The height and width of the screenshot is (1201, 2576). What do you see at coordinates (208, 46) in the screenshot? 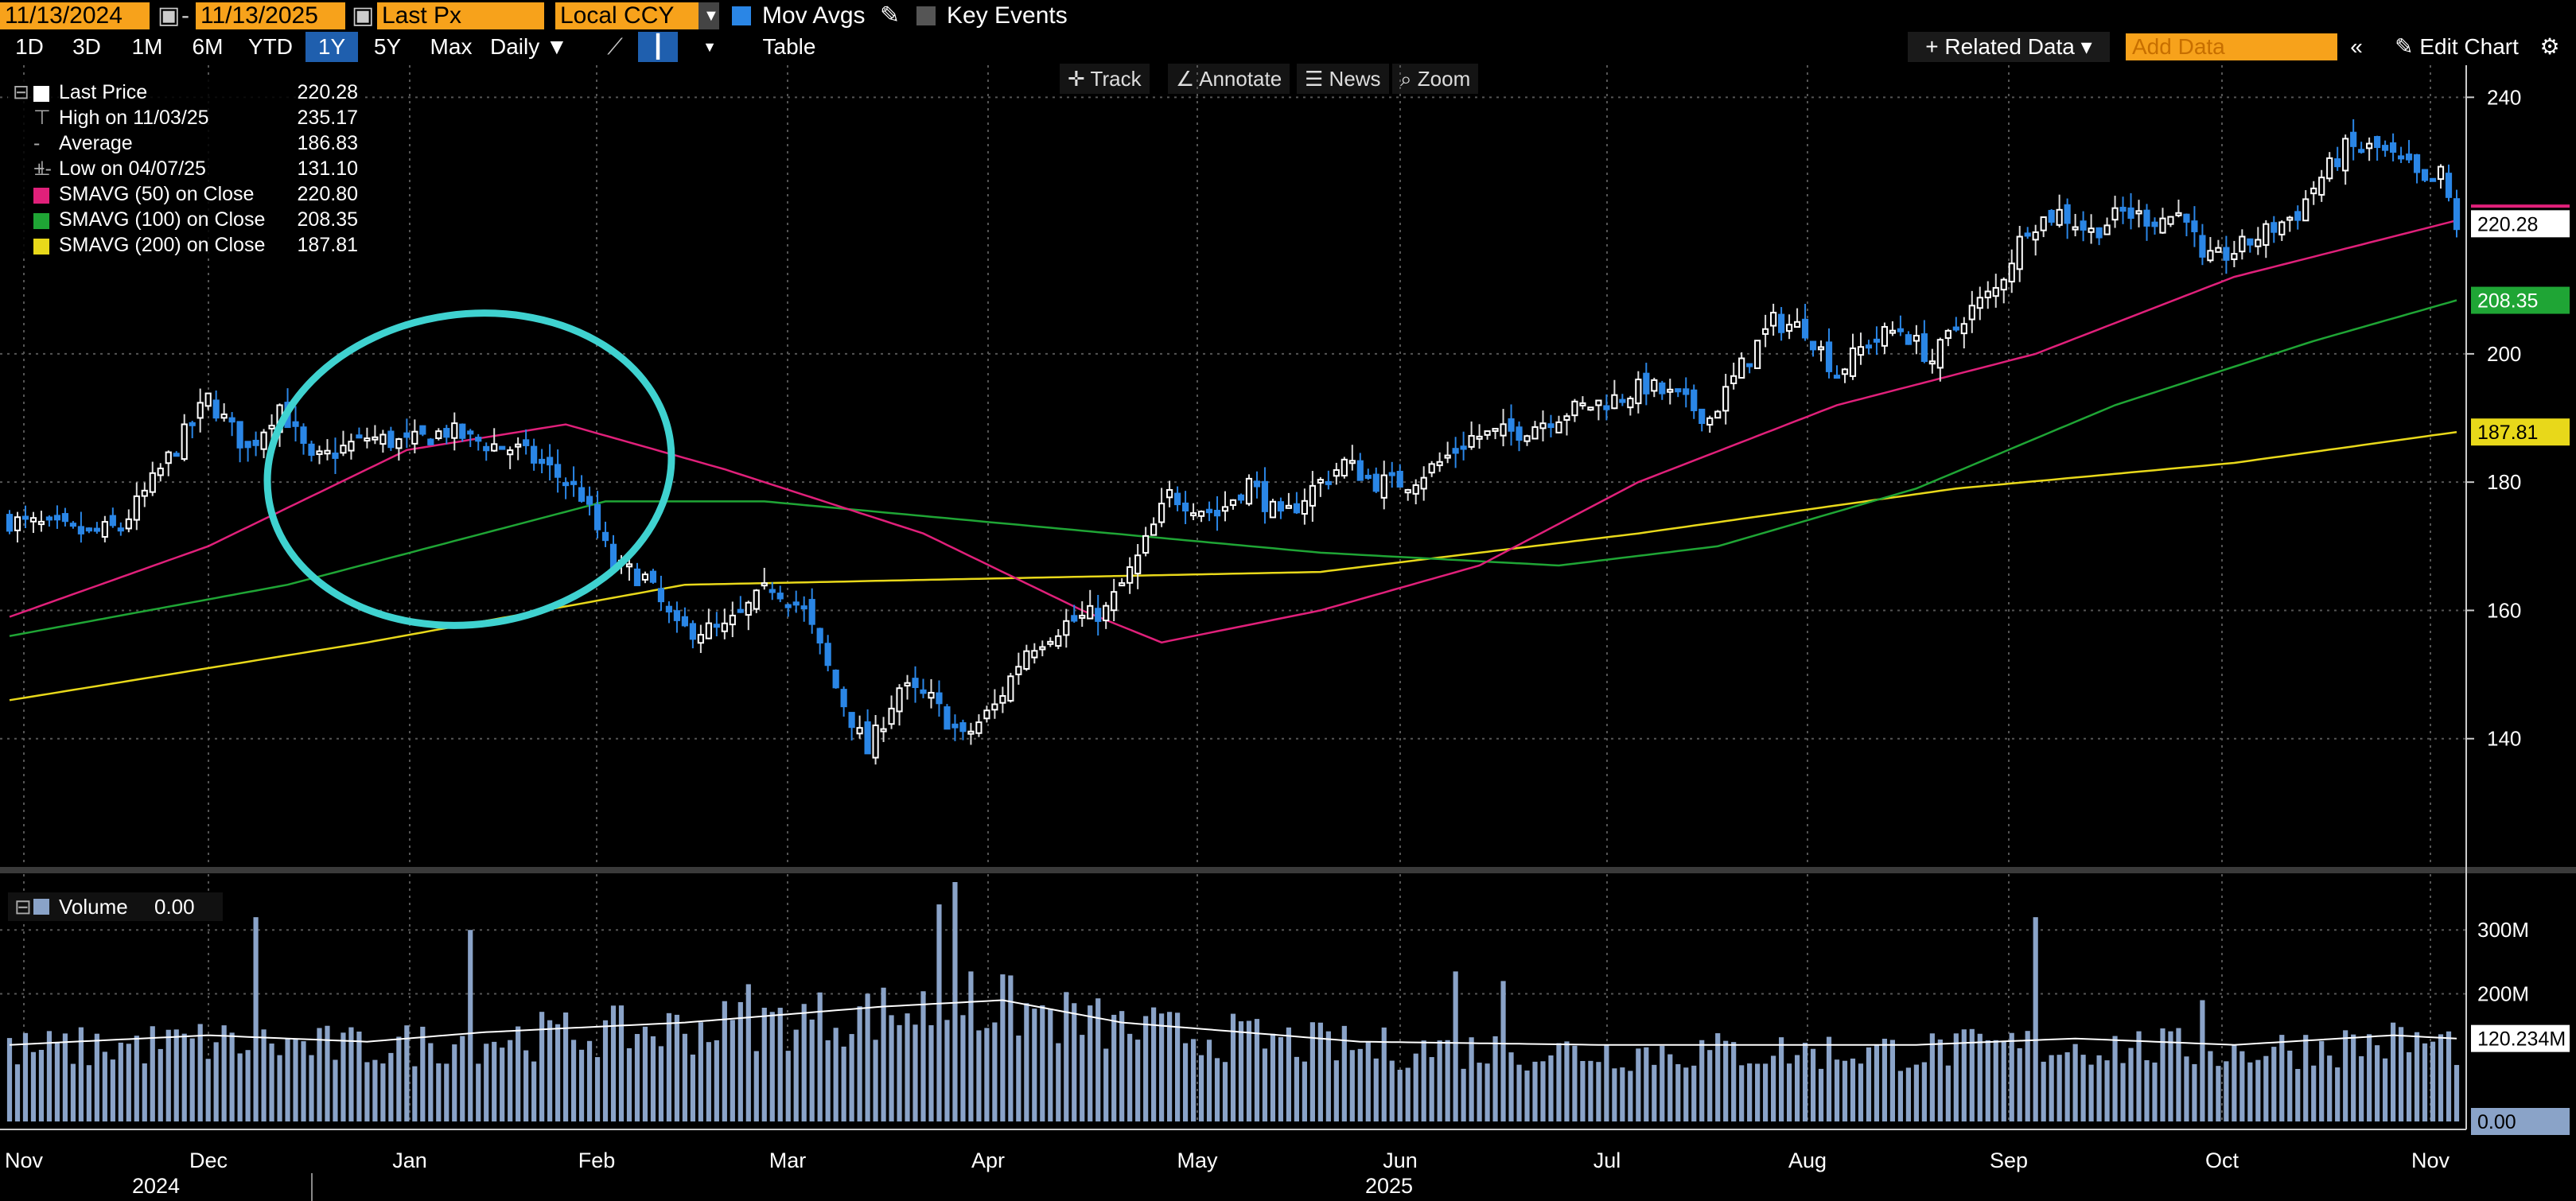
I see `range-6m: 6M` at bounding box center [208, 46].